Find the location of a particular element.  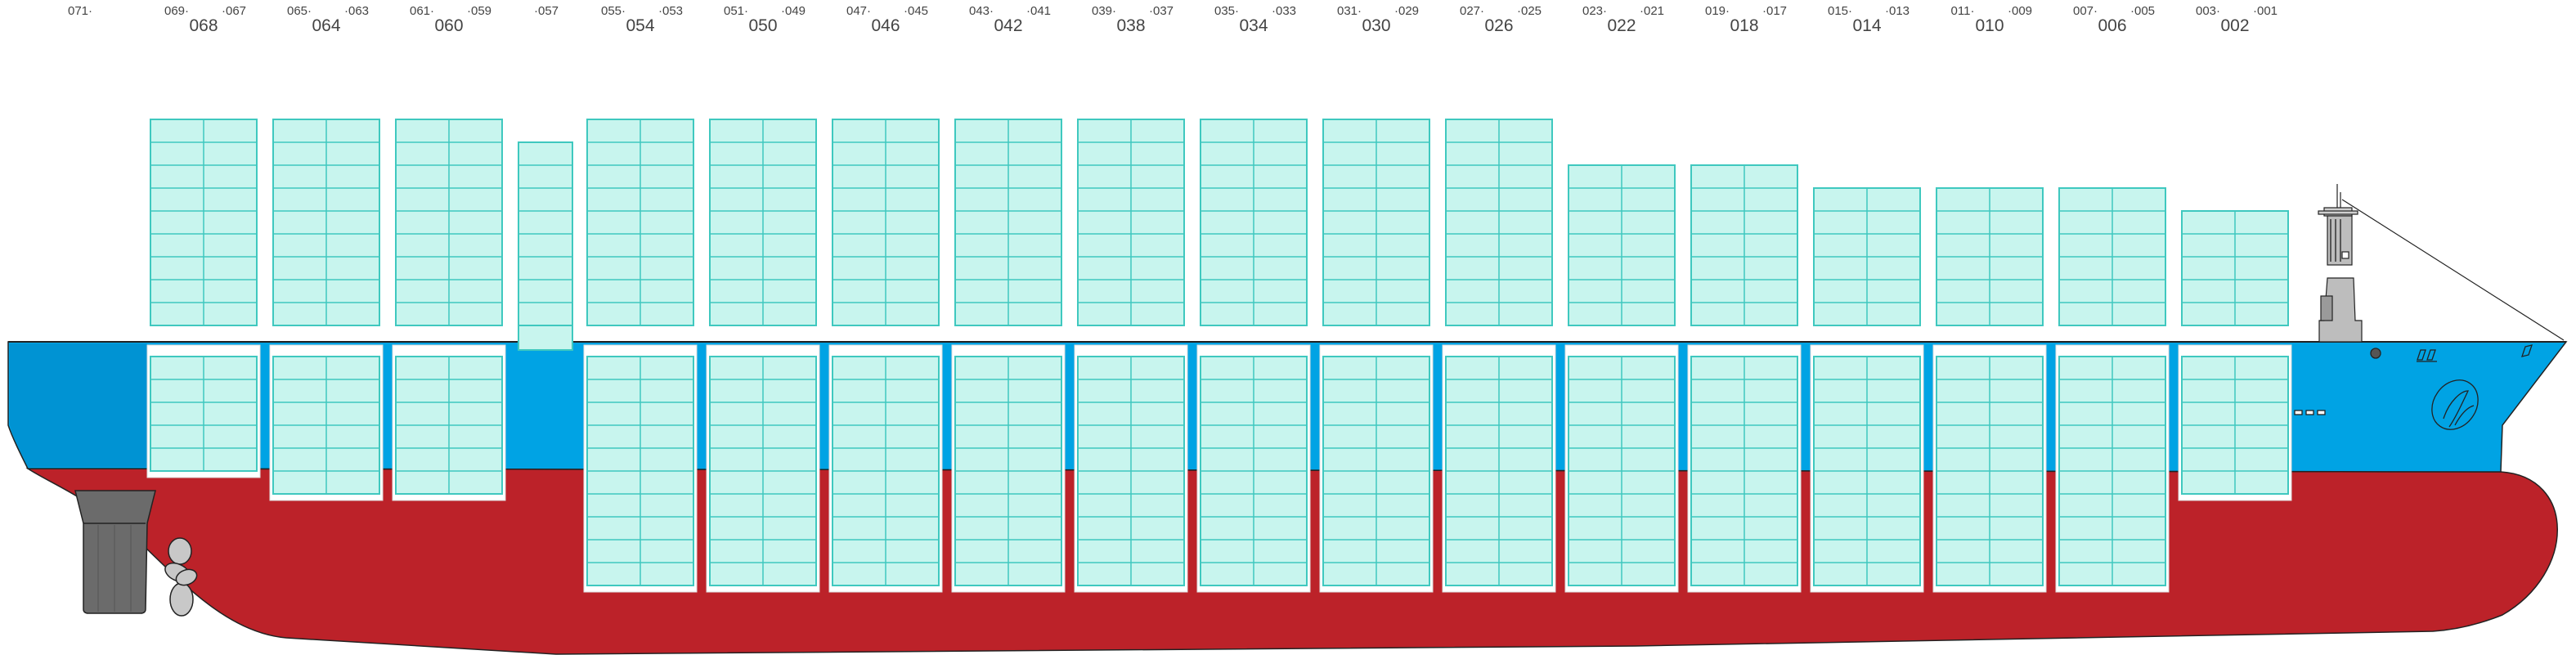

bay-label-aft: ·045 is located at coordinates (916, 11).